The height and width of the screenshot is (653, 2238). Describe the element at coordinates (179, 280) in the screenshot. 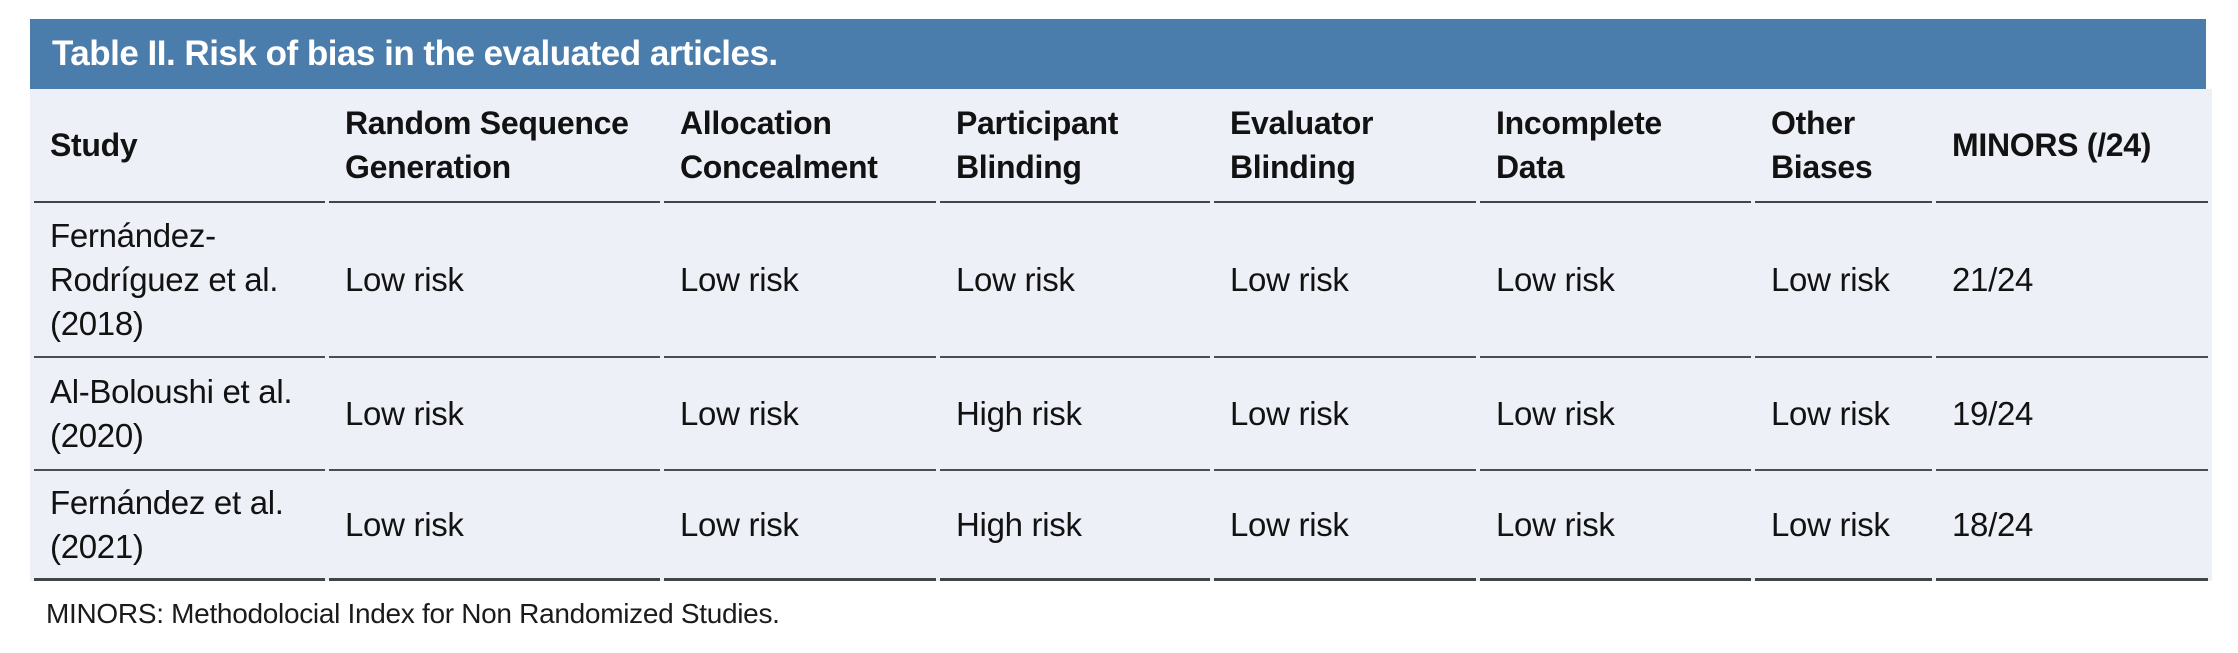

I see `cell-study: Fernández- Rodríguez et al. (2018)` at that location.